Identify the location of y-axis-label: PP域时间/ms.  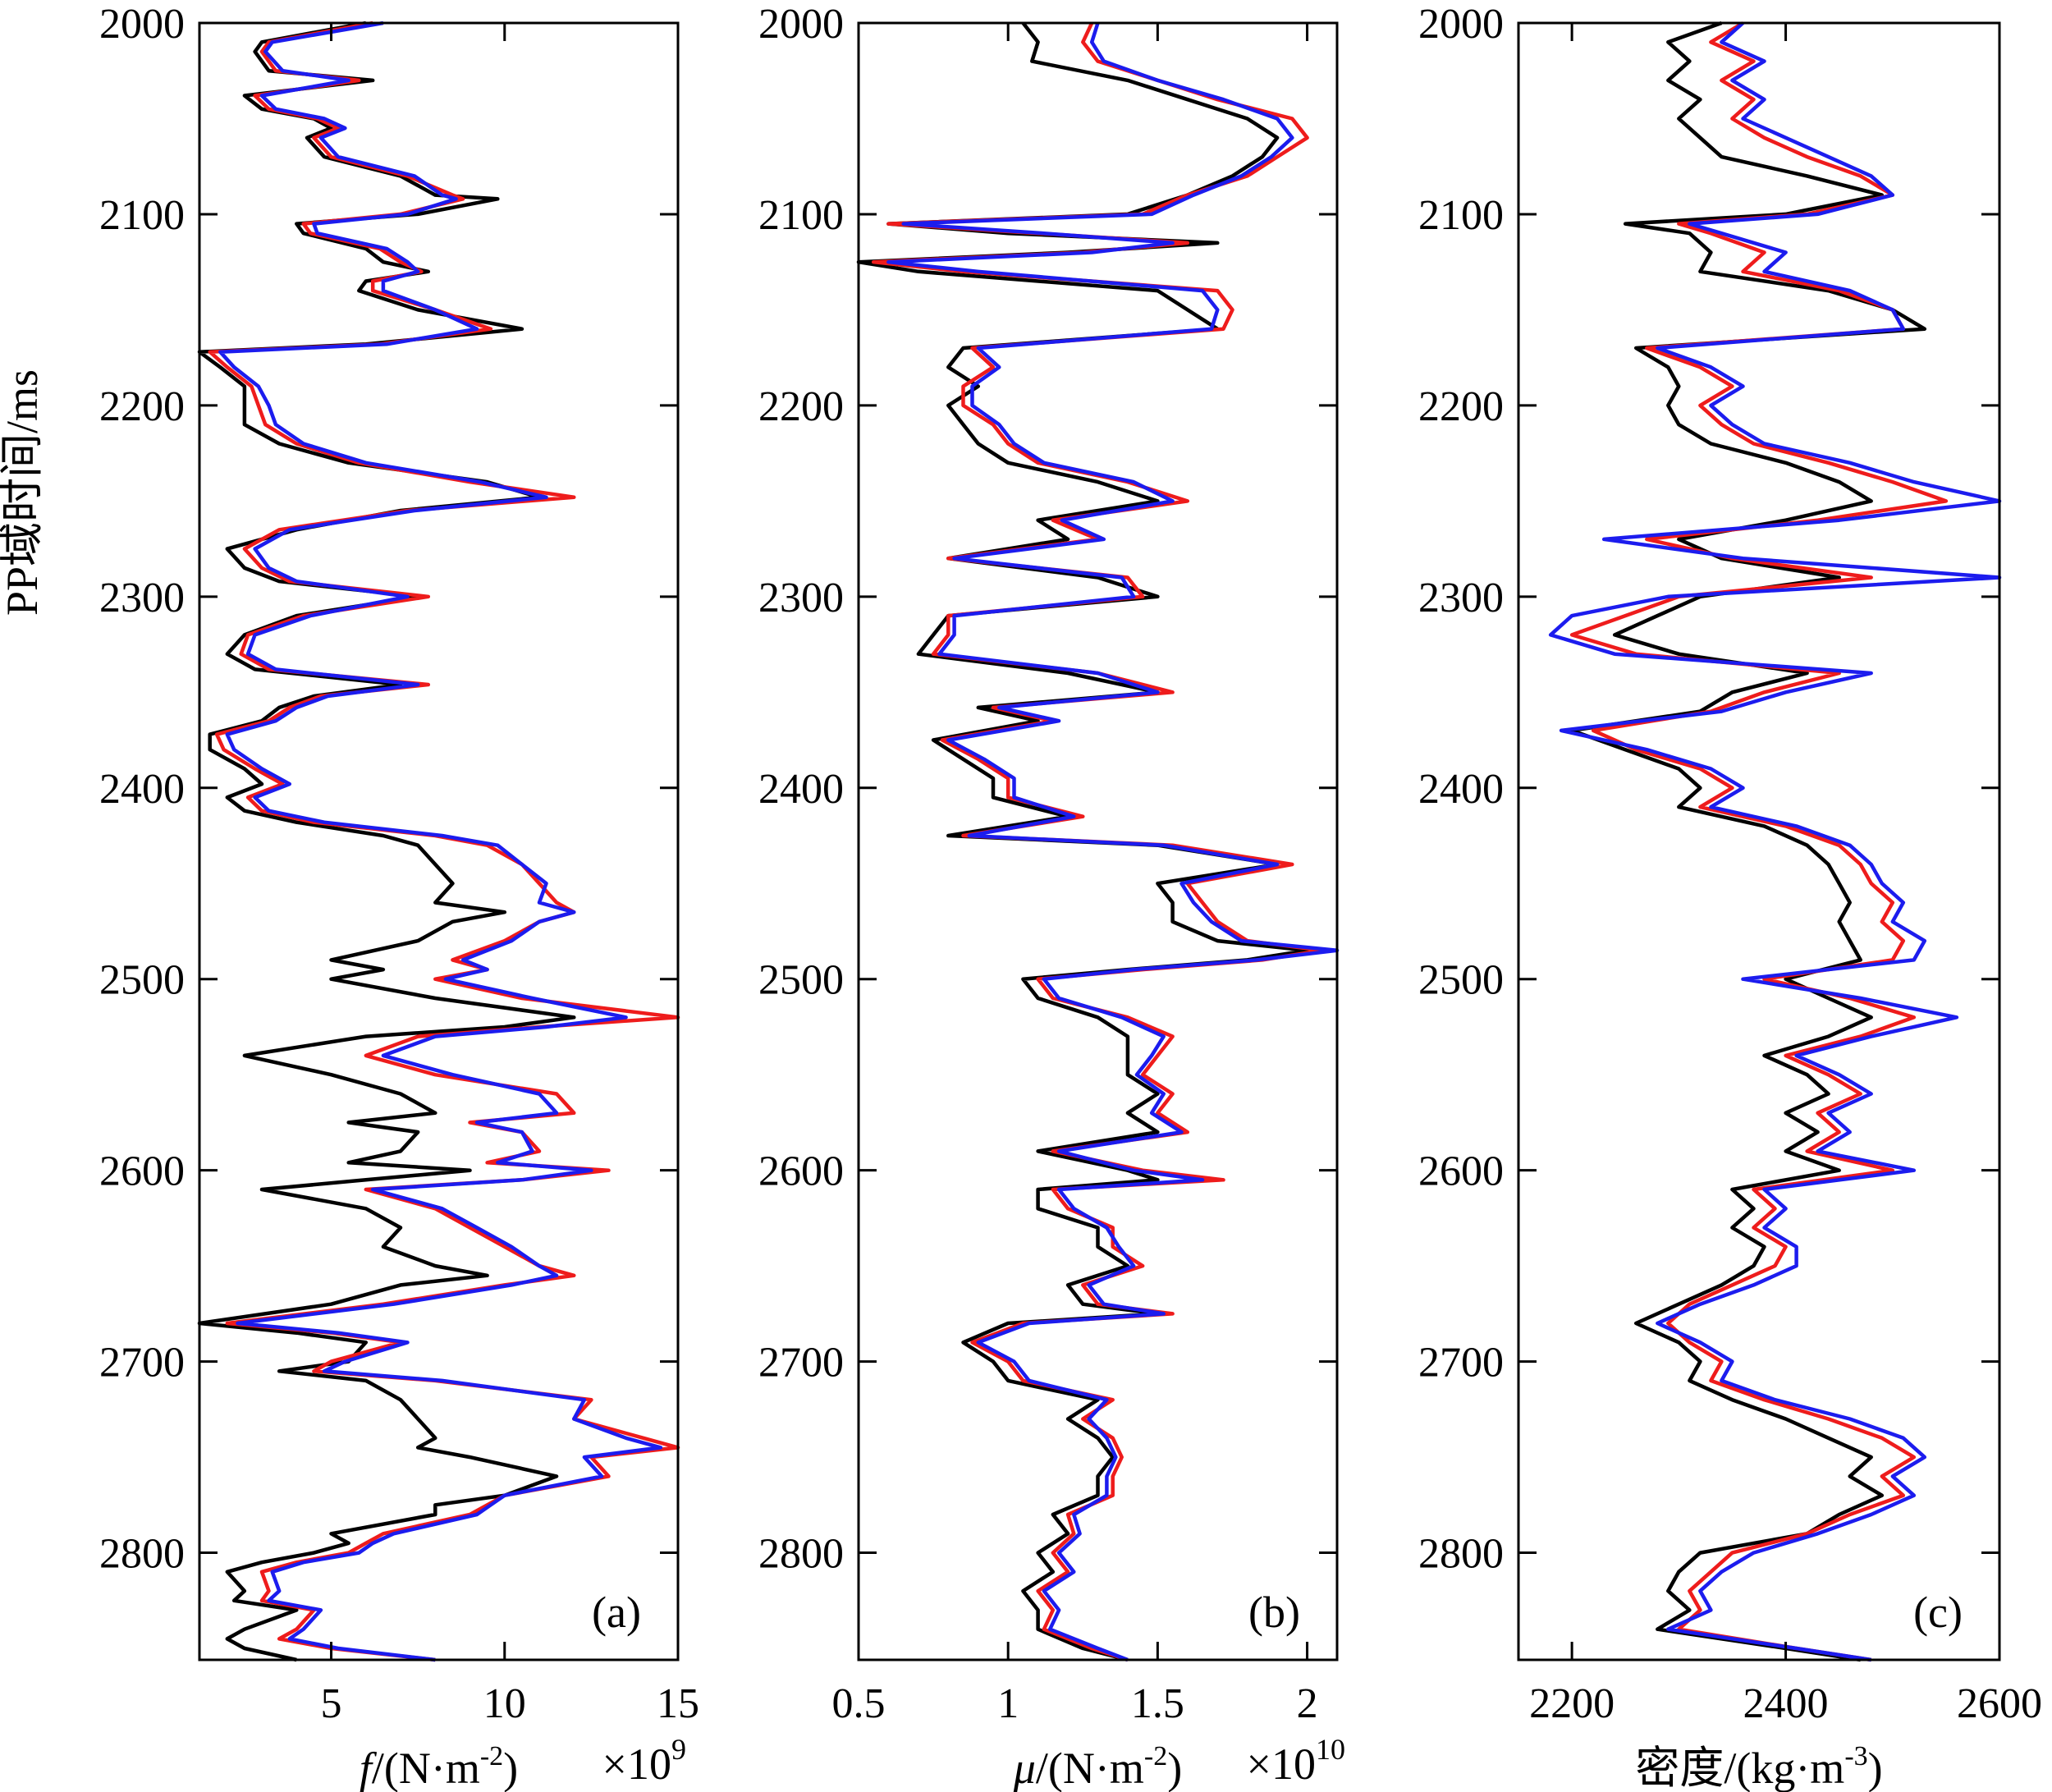
(23, 492).